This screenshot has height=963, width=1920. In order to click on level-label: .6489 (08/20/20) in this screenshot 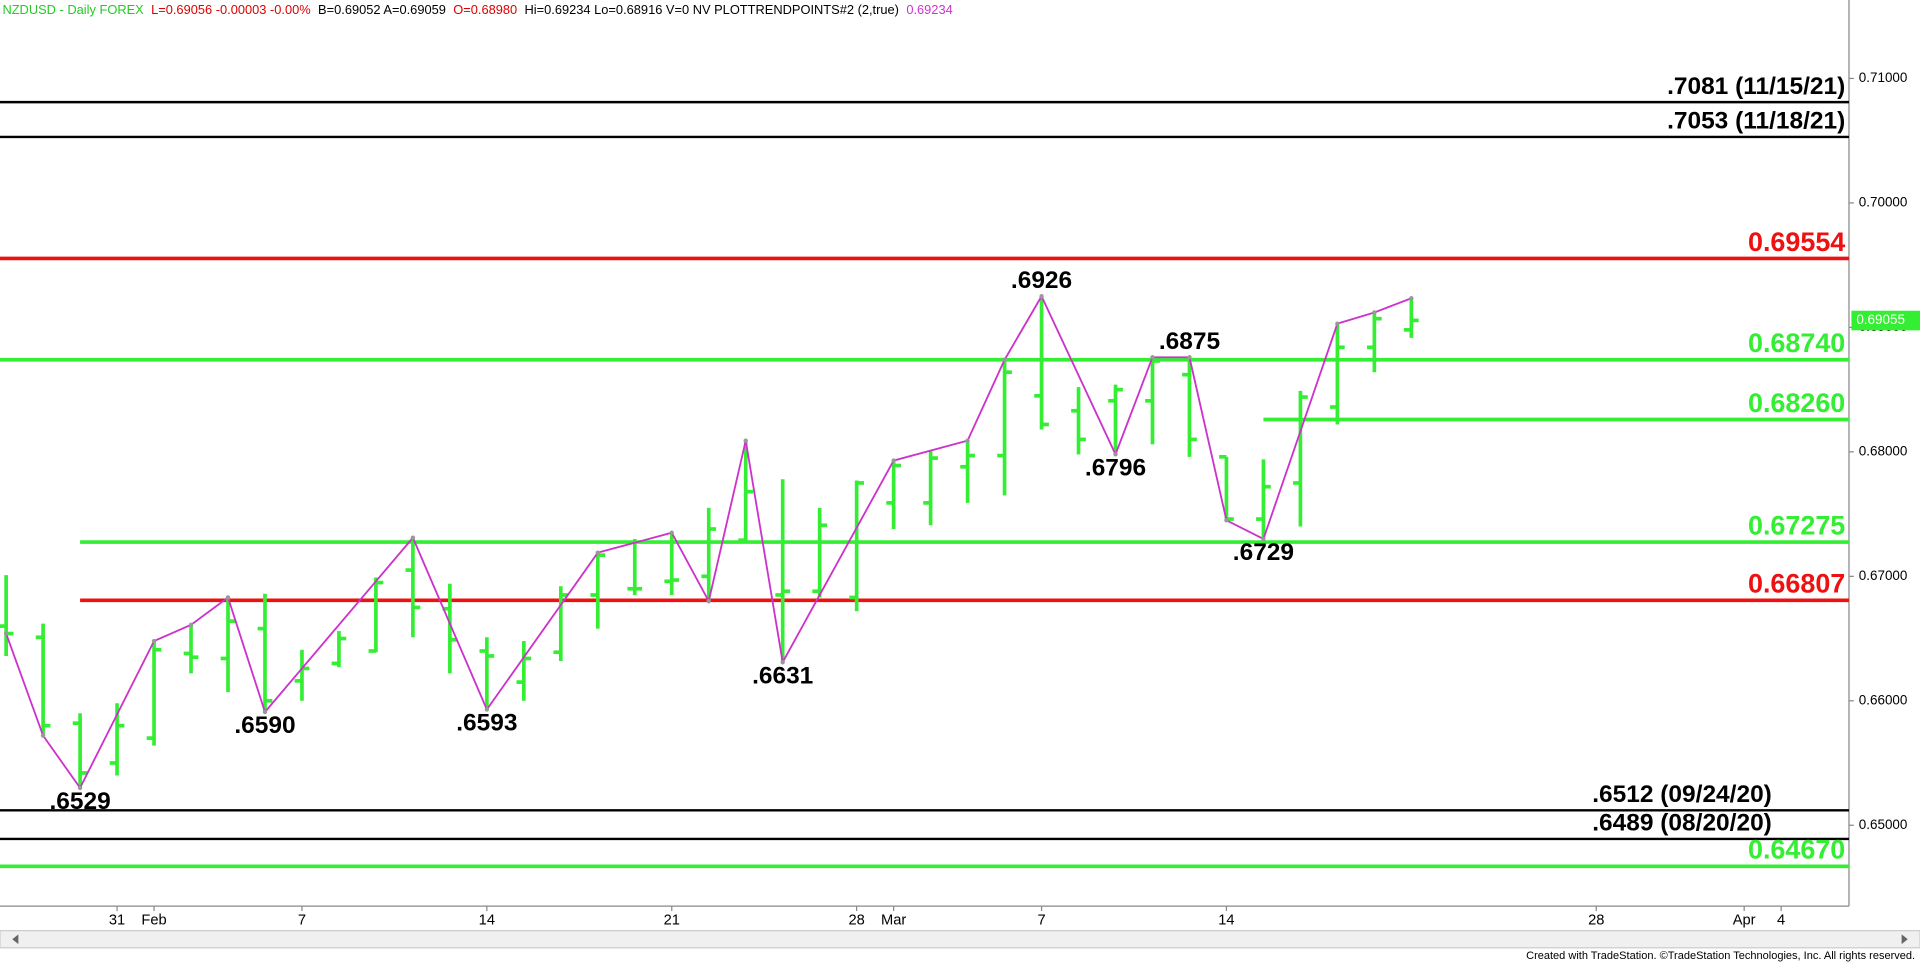, I will do `click(1682, 823)`.